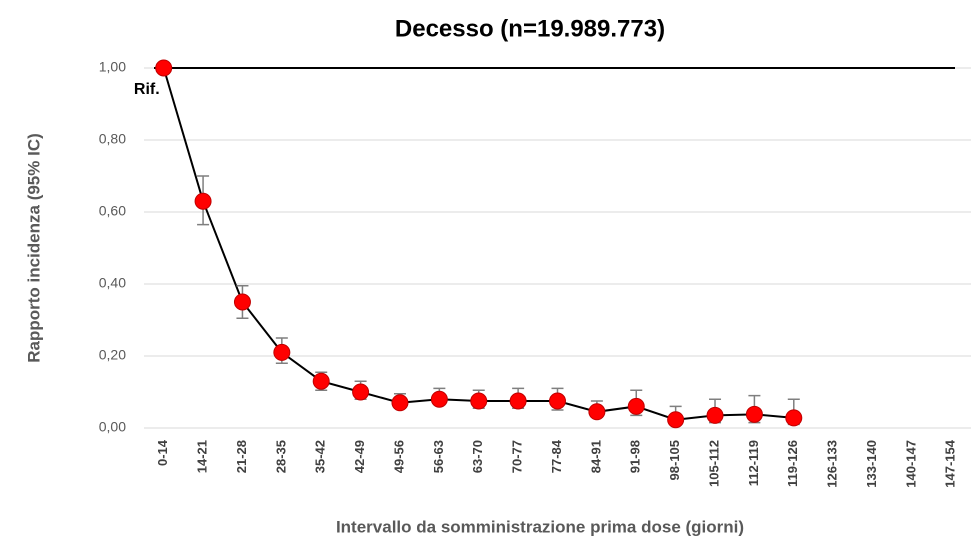  I want to click on x-tick-label: 21-28, so click(241, 456).